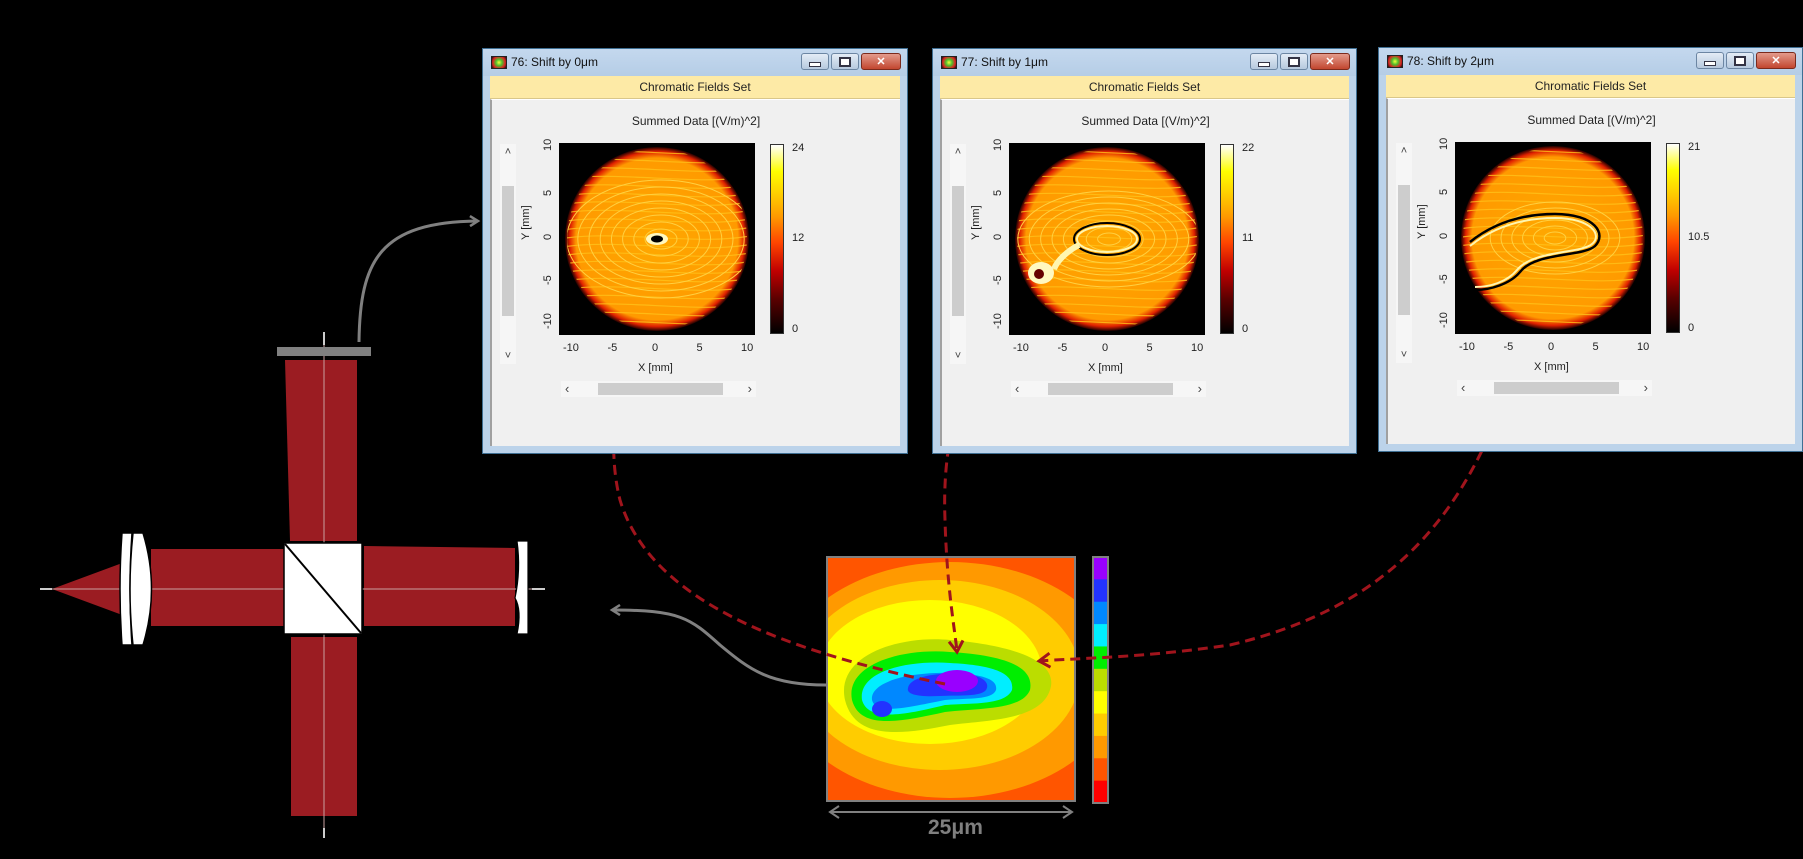 The width and height of the screenshot is (1803, 859). Describe the element at coordinates (217, 587) in the screenshot. I see `beam-left-arm` at that location.